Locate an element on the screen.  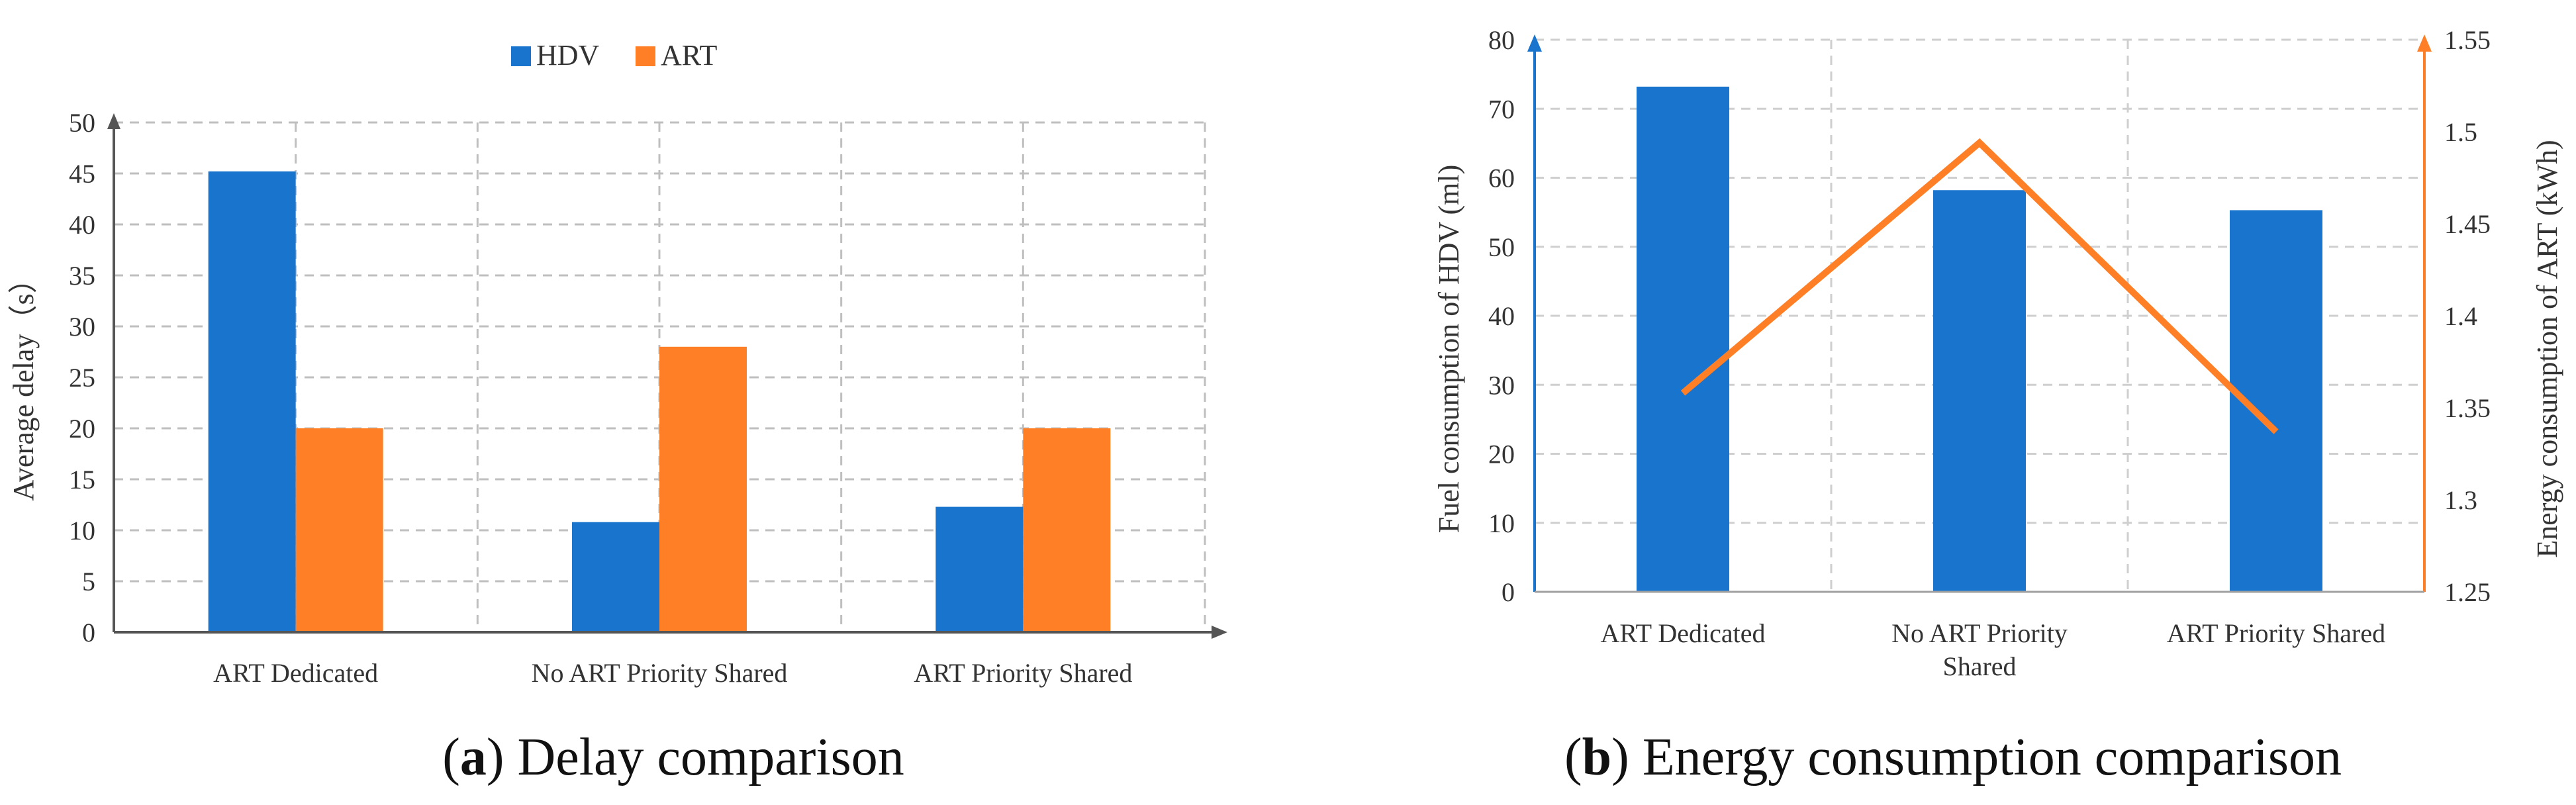
legend-hdv-label: HDV is located at coordinates (568, 55).